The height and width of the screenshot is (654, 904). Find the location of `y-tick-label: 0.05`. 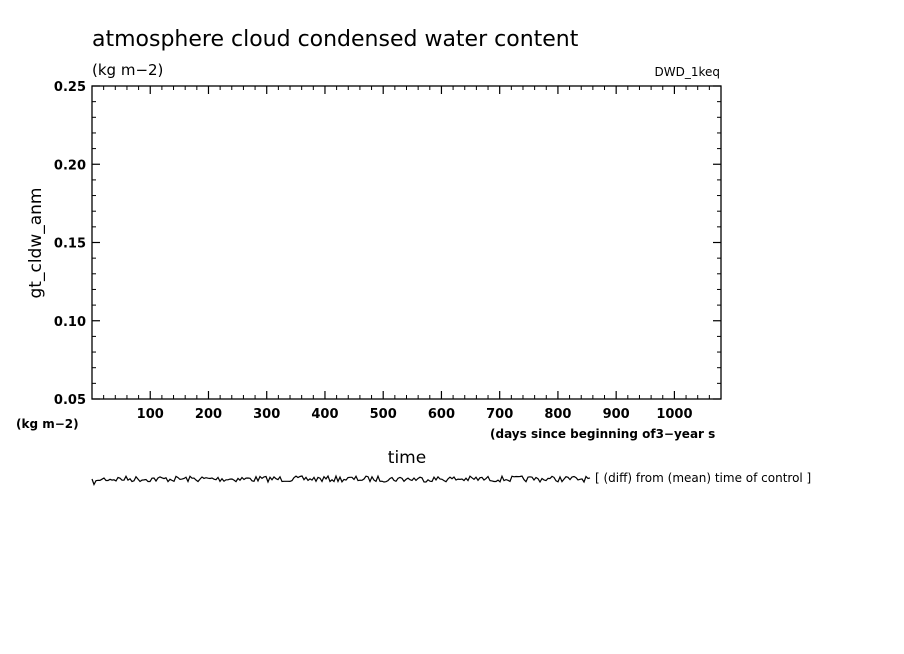

y-tick-label: 0.05 is located at coordinates (70, 400).